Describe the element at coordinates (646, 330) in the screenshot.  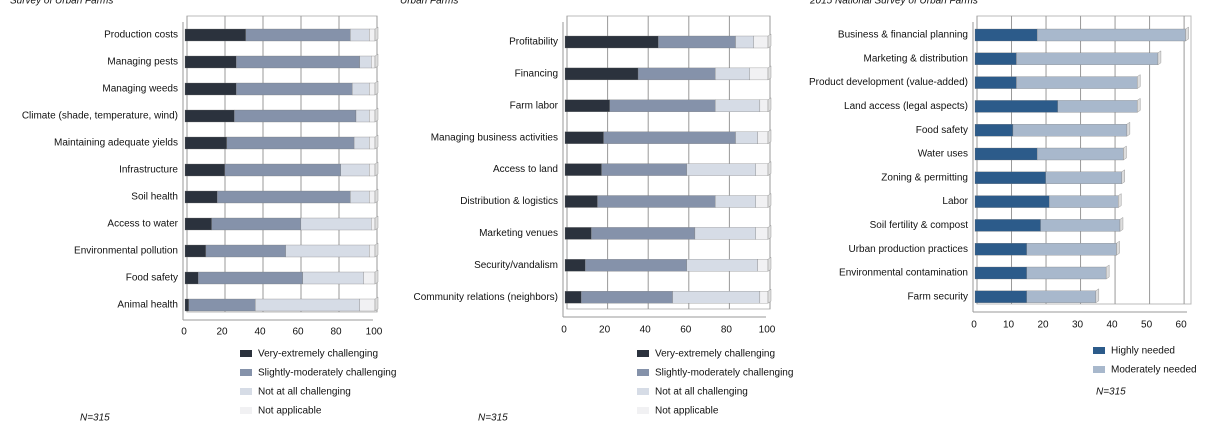
I see `x-tick-label: 40` at that location.